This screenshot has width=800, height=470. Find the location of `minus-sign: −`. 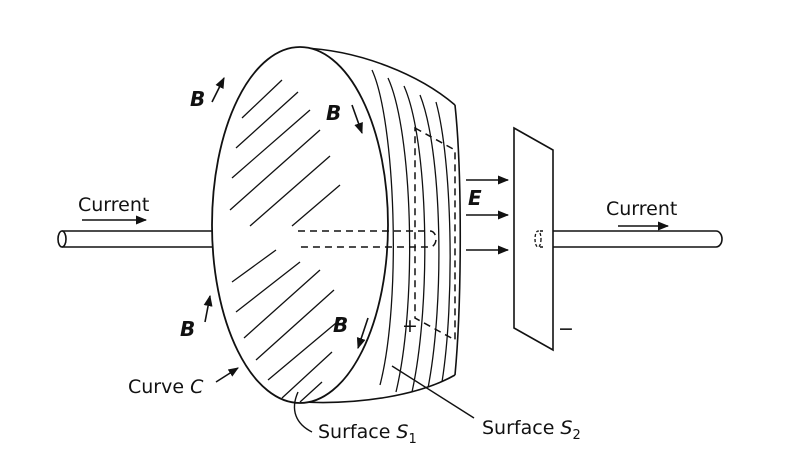

minus-sign: − is located at coordinates (566, 329).